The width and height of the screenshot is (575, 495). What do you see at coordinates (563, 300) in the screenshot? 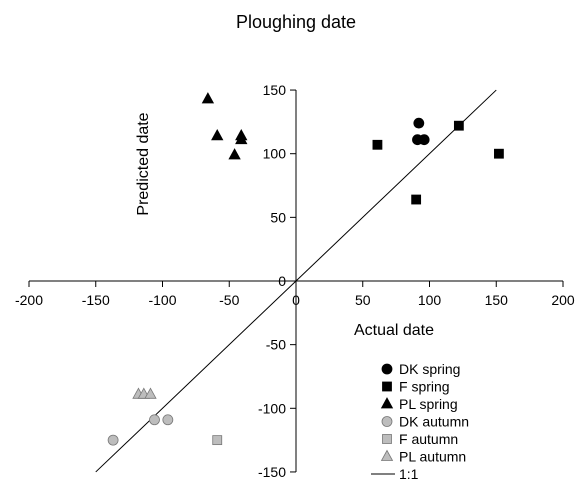
I see `x-tick-label: 200` at bounding box center [563, 300].